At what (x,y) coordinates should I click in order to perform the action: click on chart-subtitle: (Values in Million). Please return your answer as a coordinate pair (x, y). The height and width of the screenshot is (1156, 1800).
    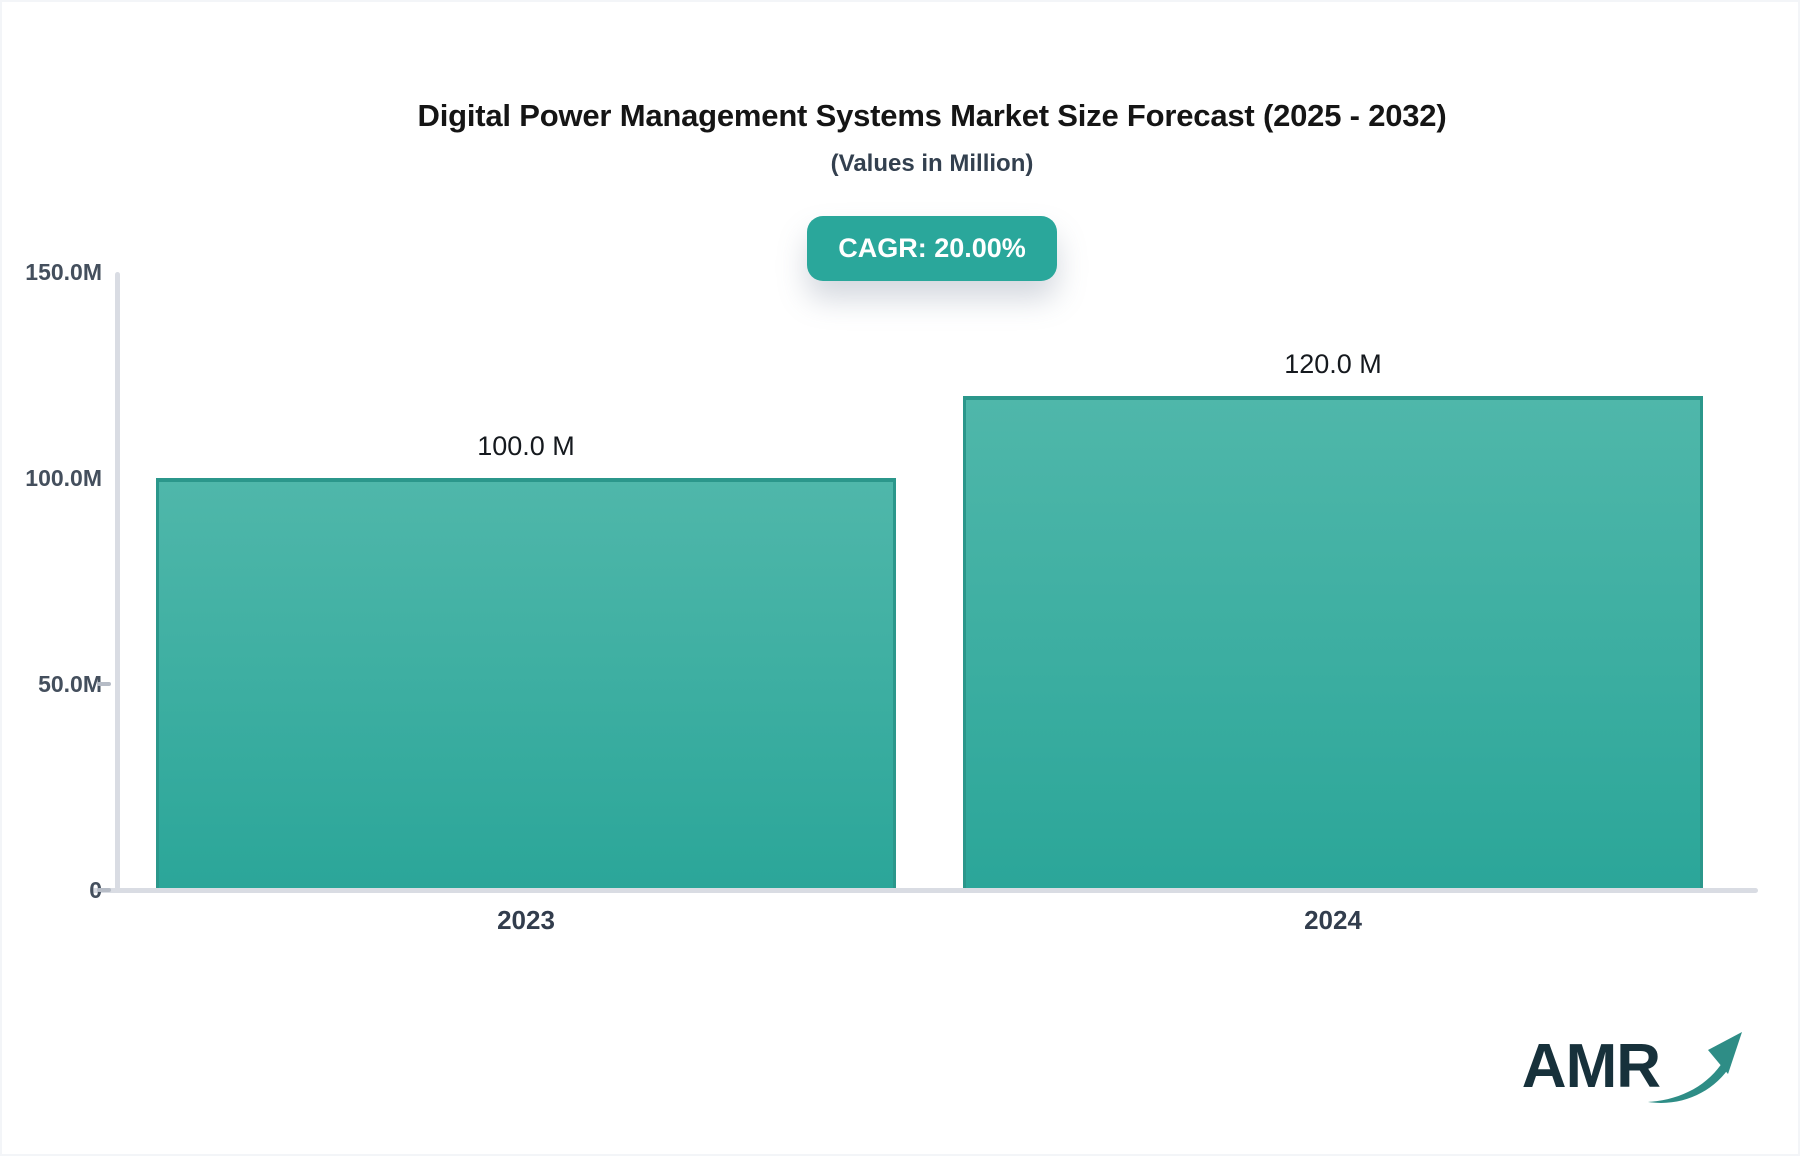
    Looking at the image, I should click on (932, 163).